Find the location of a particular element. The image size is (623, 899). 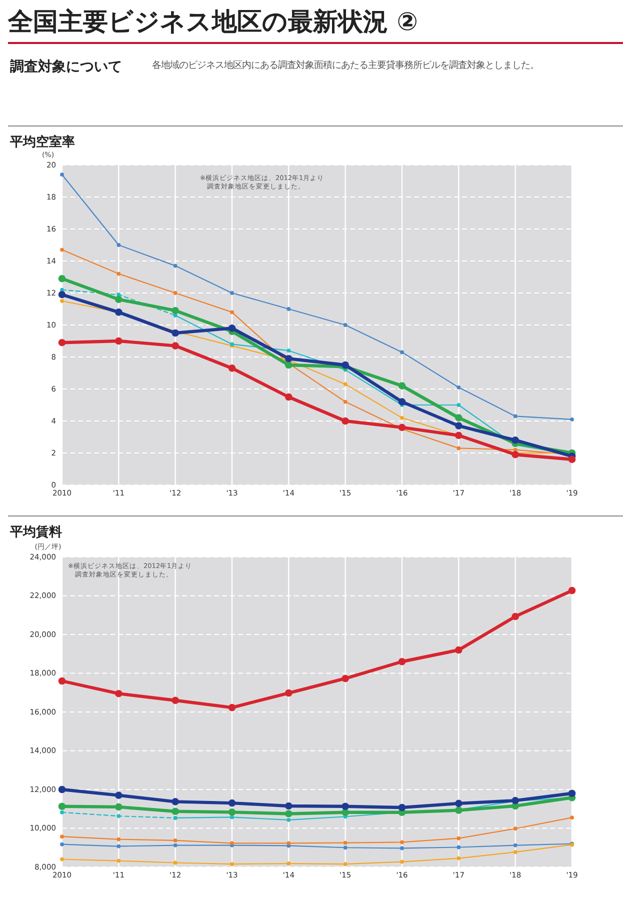

text: 調査対象について is located at coordinates (66, 66).